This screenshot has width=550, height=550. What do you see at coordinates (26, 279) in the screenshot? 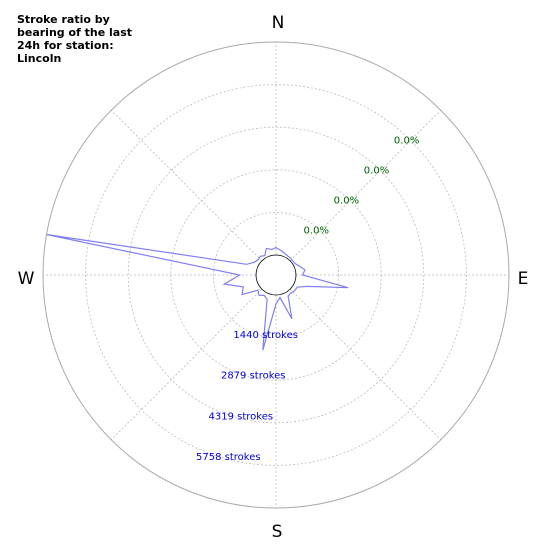
I see `cardinal-west: W` at bounding box center [26, 279].